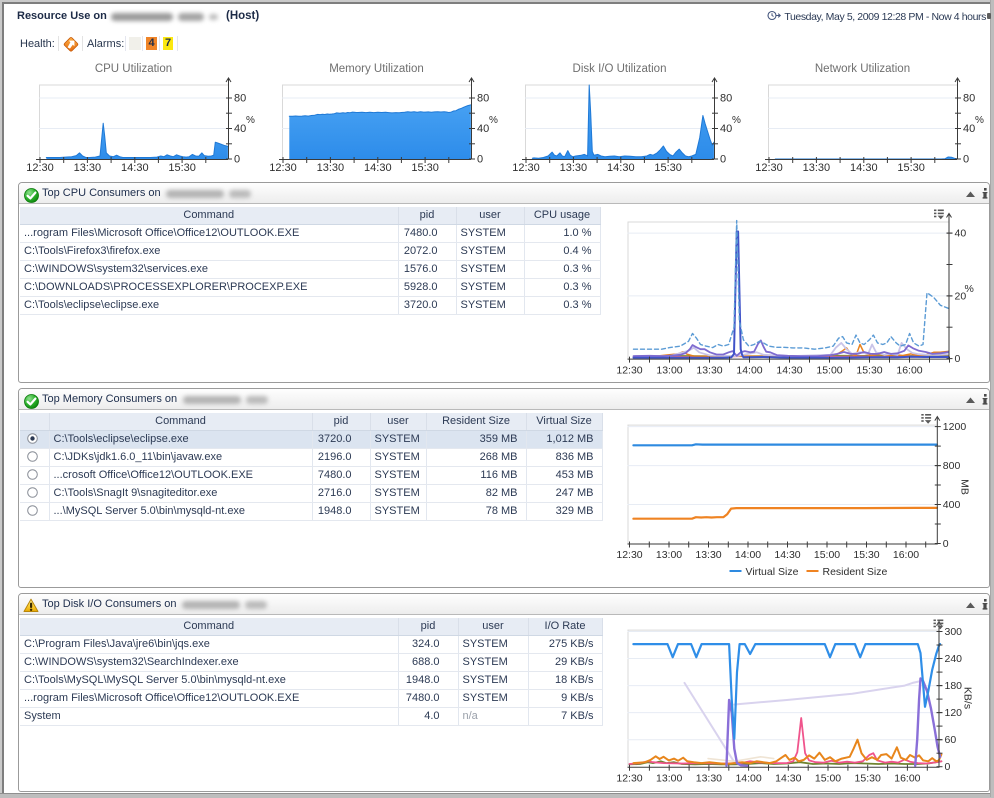 Image resolution: width=994 pixels, height=798 pixels. Describe the element at coordinates (952, 505) in the screenshot. I see `svg-text: 400` at that location.